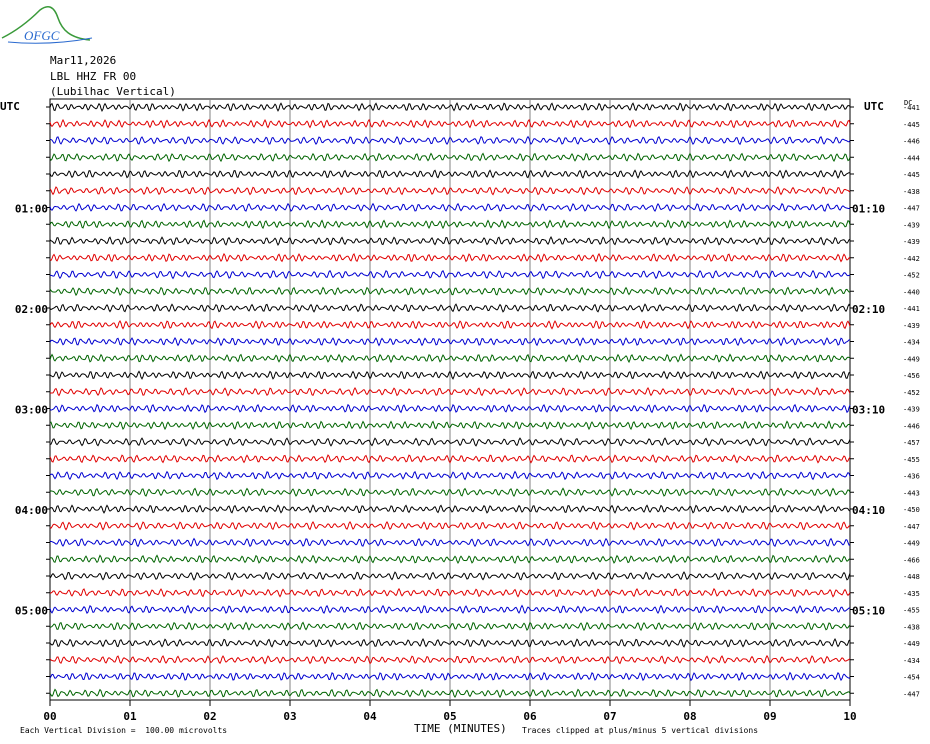  I want to click on dc-value: -448, so click(911, 577).